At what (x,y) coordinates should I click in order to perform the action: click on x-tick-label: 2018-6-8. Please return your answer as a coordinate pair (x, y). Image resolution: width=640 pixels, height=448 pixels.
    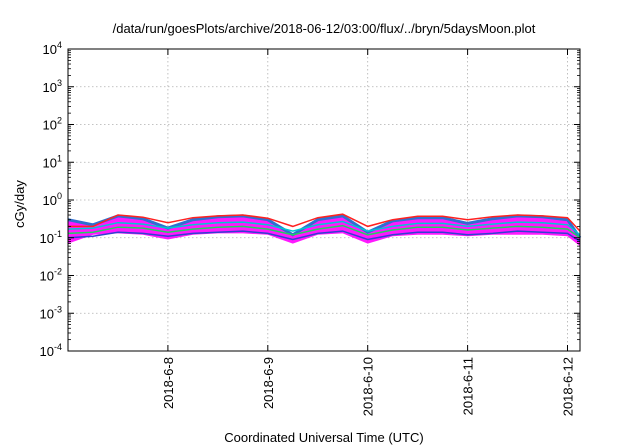
    Looking at the image, I should click on (168, 383).